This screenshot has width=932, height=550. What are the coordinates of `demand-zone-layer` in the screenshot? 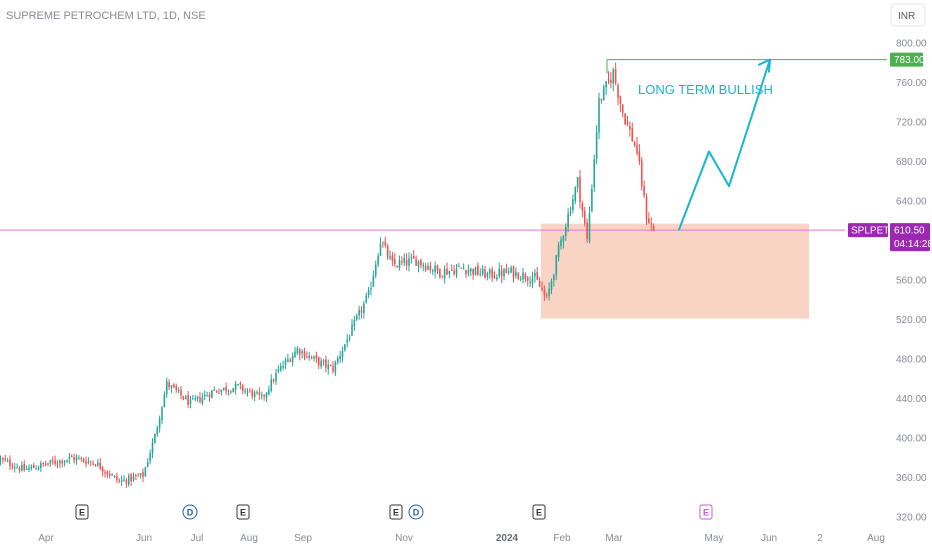 It's located at (675, 271).